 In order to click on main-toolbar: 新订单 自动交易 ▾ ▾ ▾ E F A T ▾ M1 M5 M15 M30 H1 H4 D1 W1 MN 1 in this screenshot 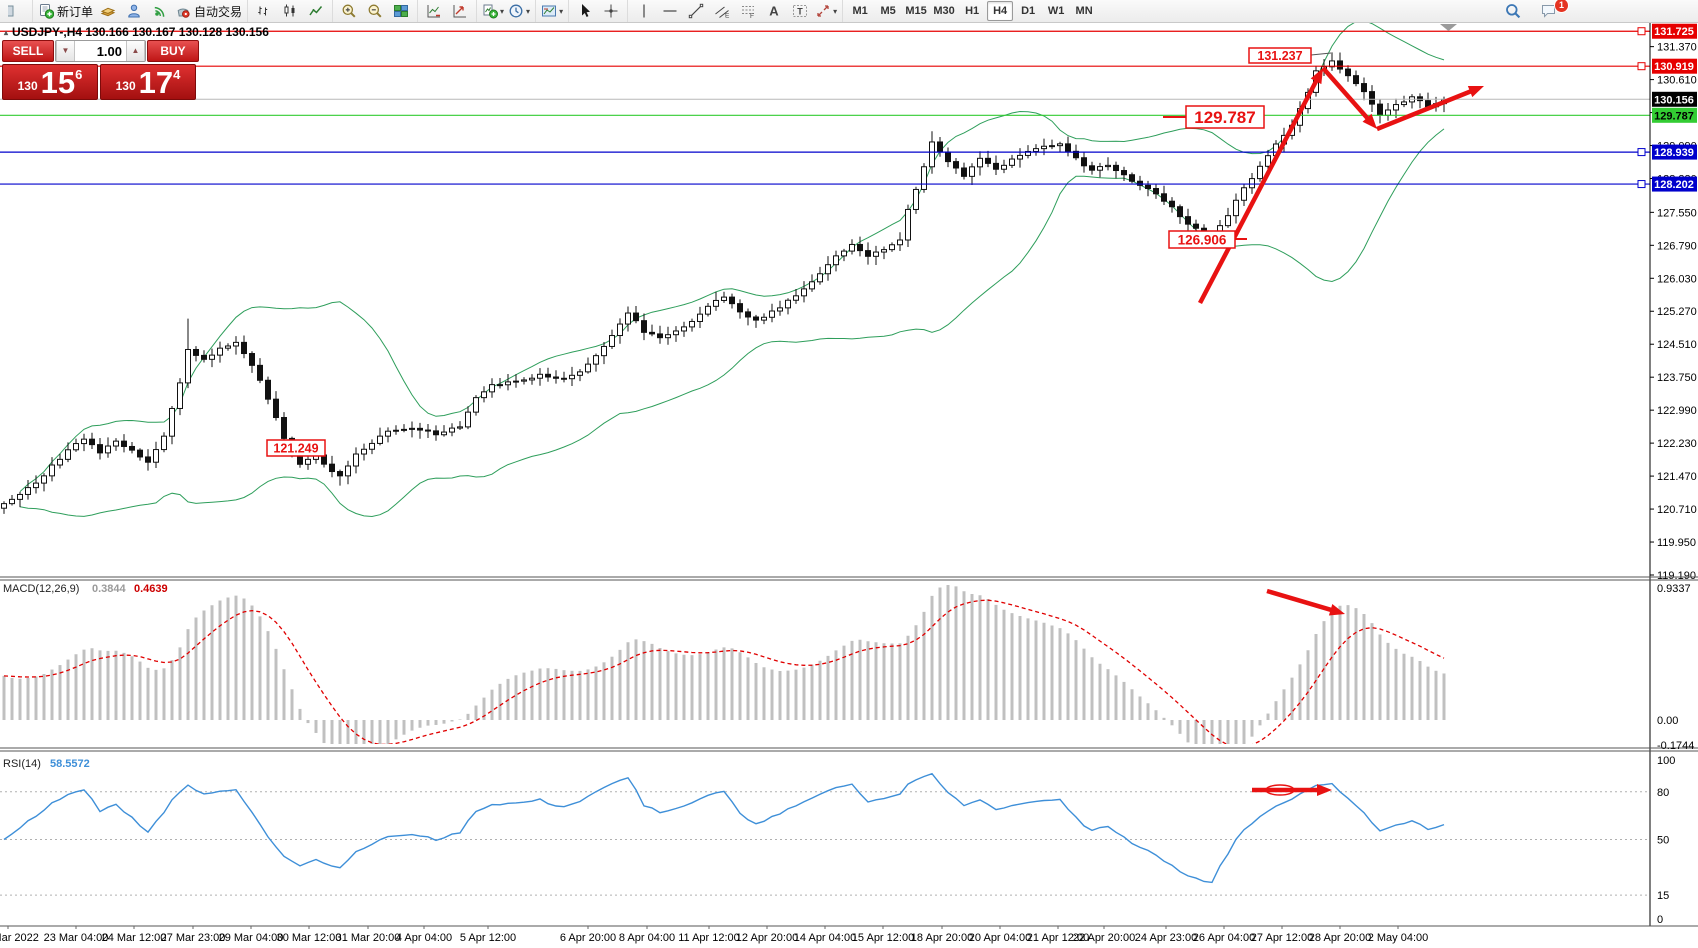, I will do `click(849, 11)`.